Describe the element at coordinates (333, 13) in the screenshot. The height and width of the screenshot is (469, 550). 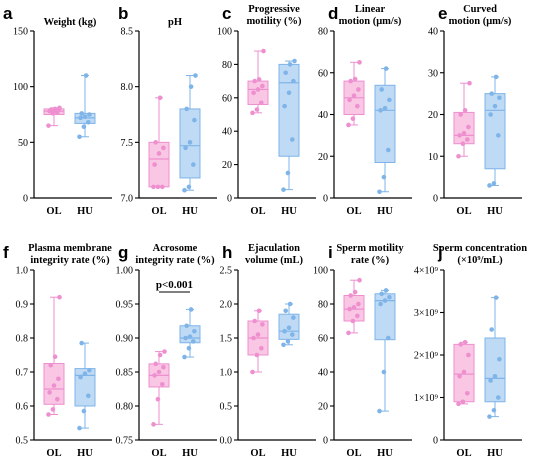
I see `panel-letter: d` at that location.